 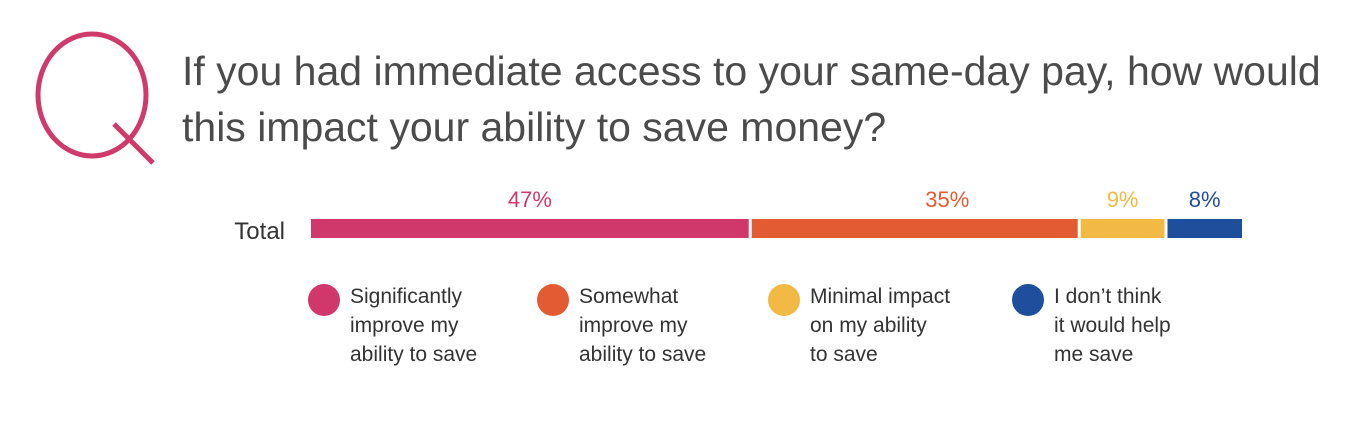 I want to click on legend-label-line: I don’t think, so click(x=1108, y=296).